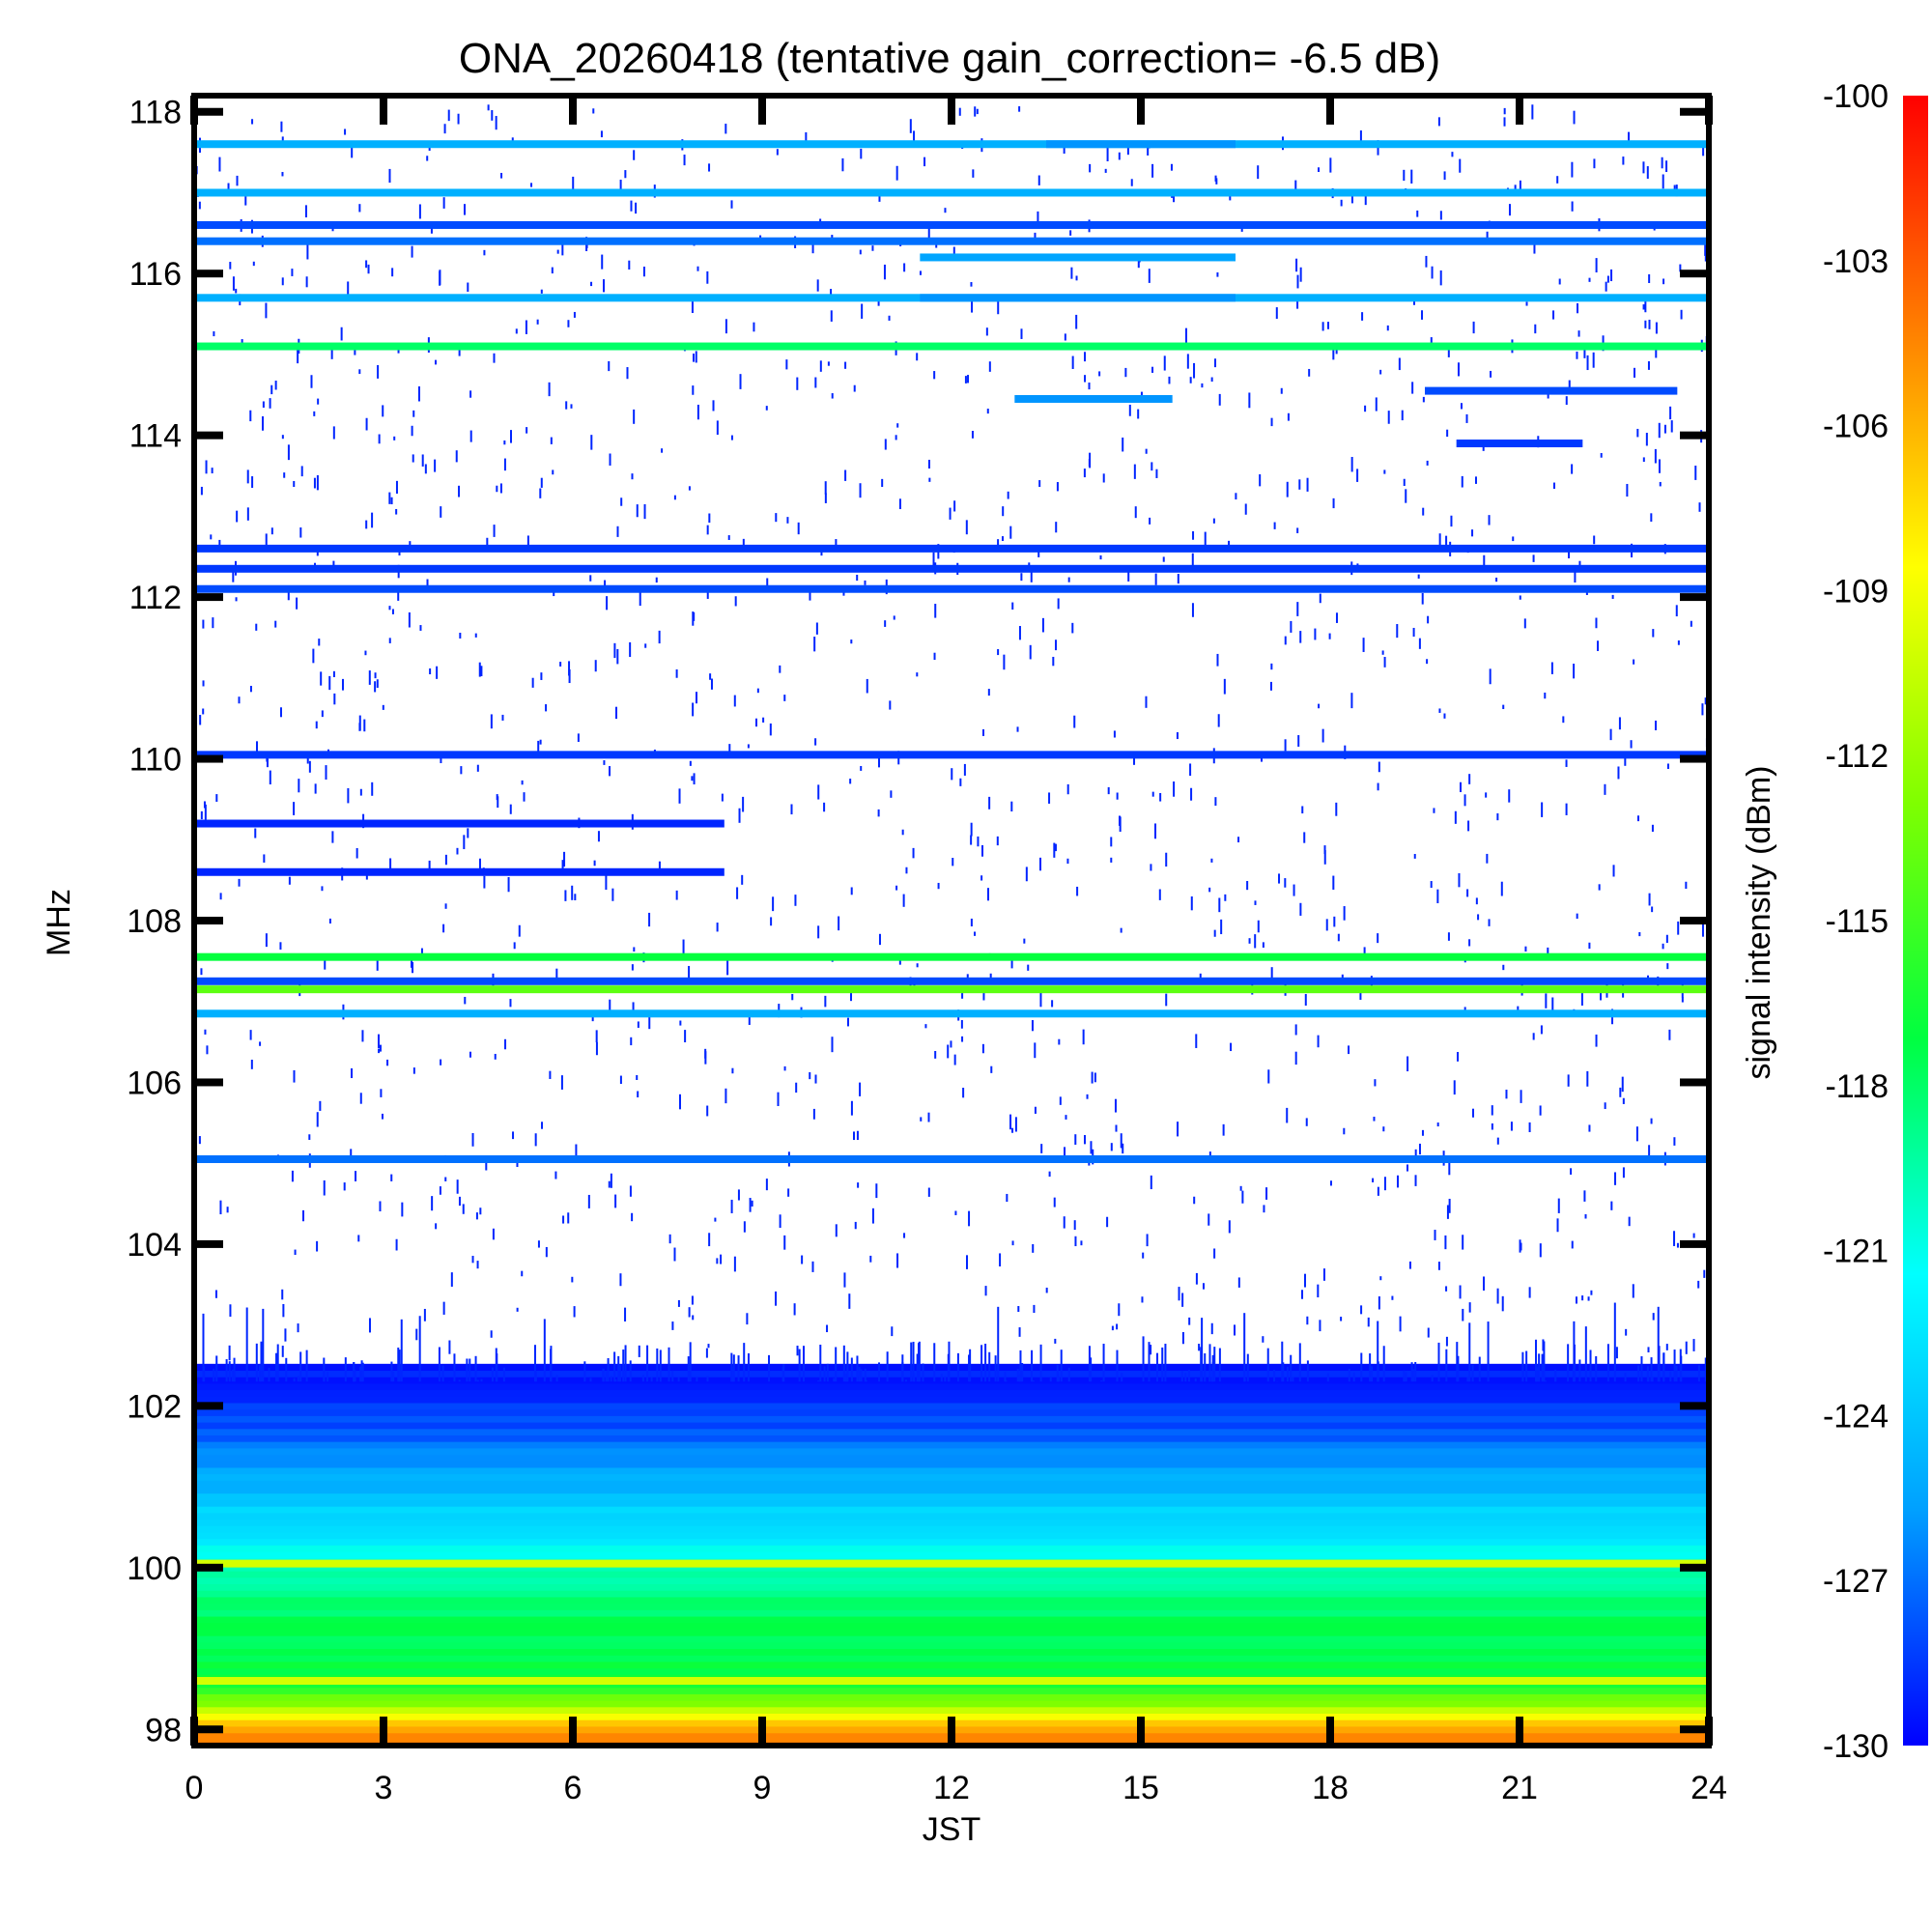 The height and width of the screenshot is (1932, 1932). Describe the element at coordinates (154, 1083) in the screenshot. I see `y-tick-label: 106` at that location.